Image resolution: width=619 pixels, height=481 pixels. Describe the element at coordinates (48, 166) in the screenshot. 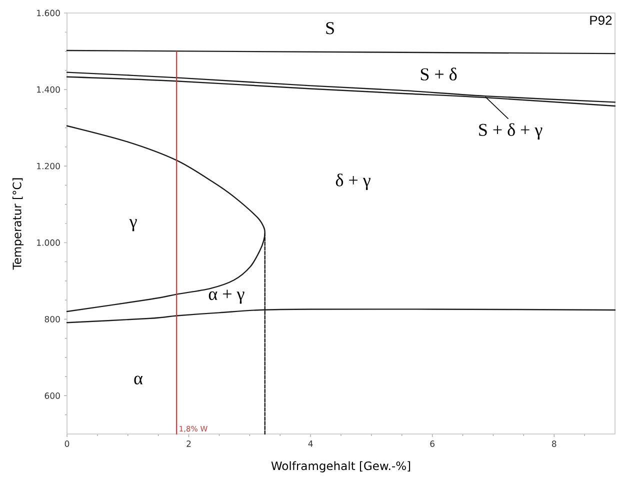

I see `y-tick-label: 1.200` at that location.